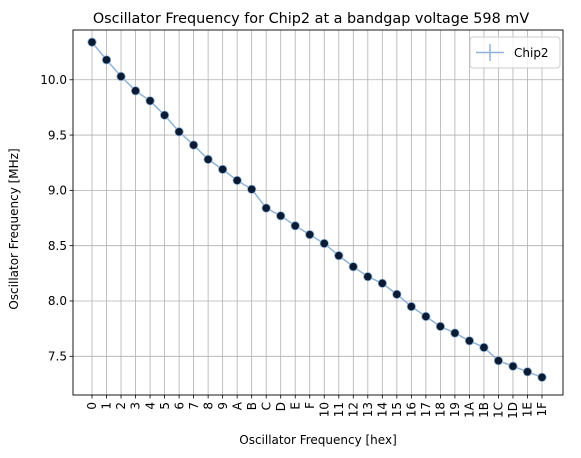  What do you see at coordinates (57, 356) in the screenshot?
I see `y-tick-label: 7.5` at bounding box center [57, 356].